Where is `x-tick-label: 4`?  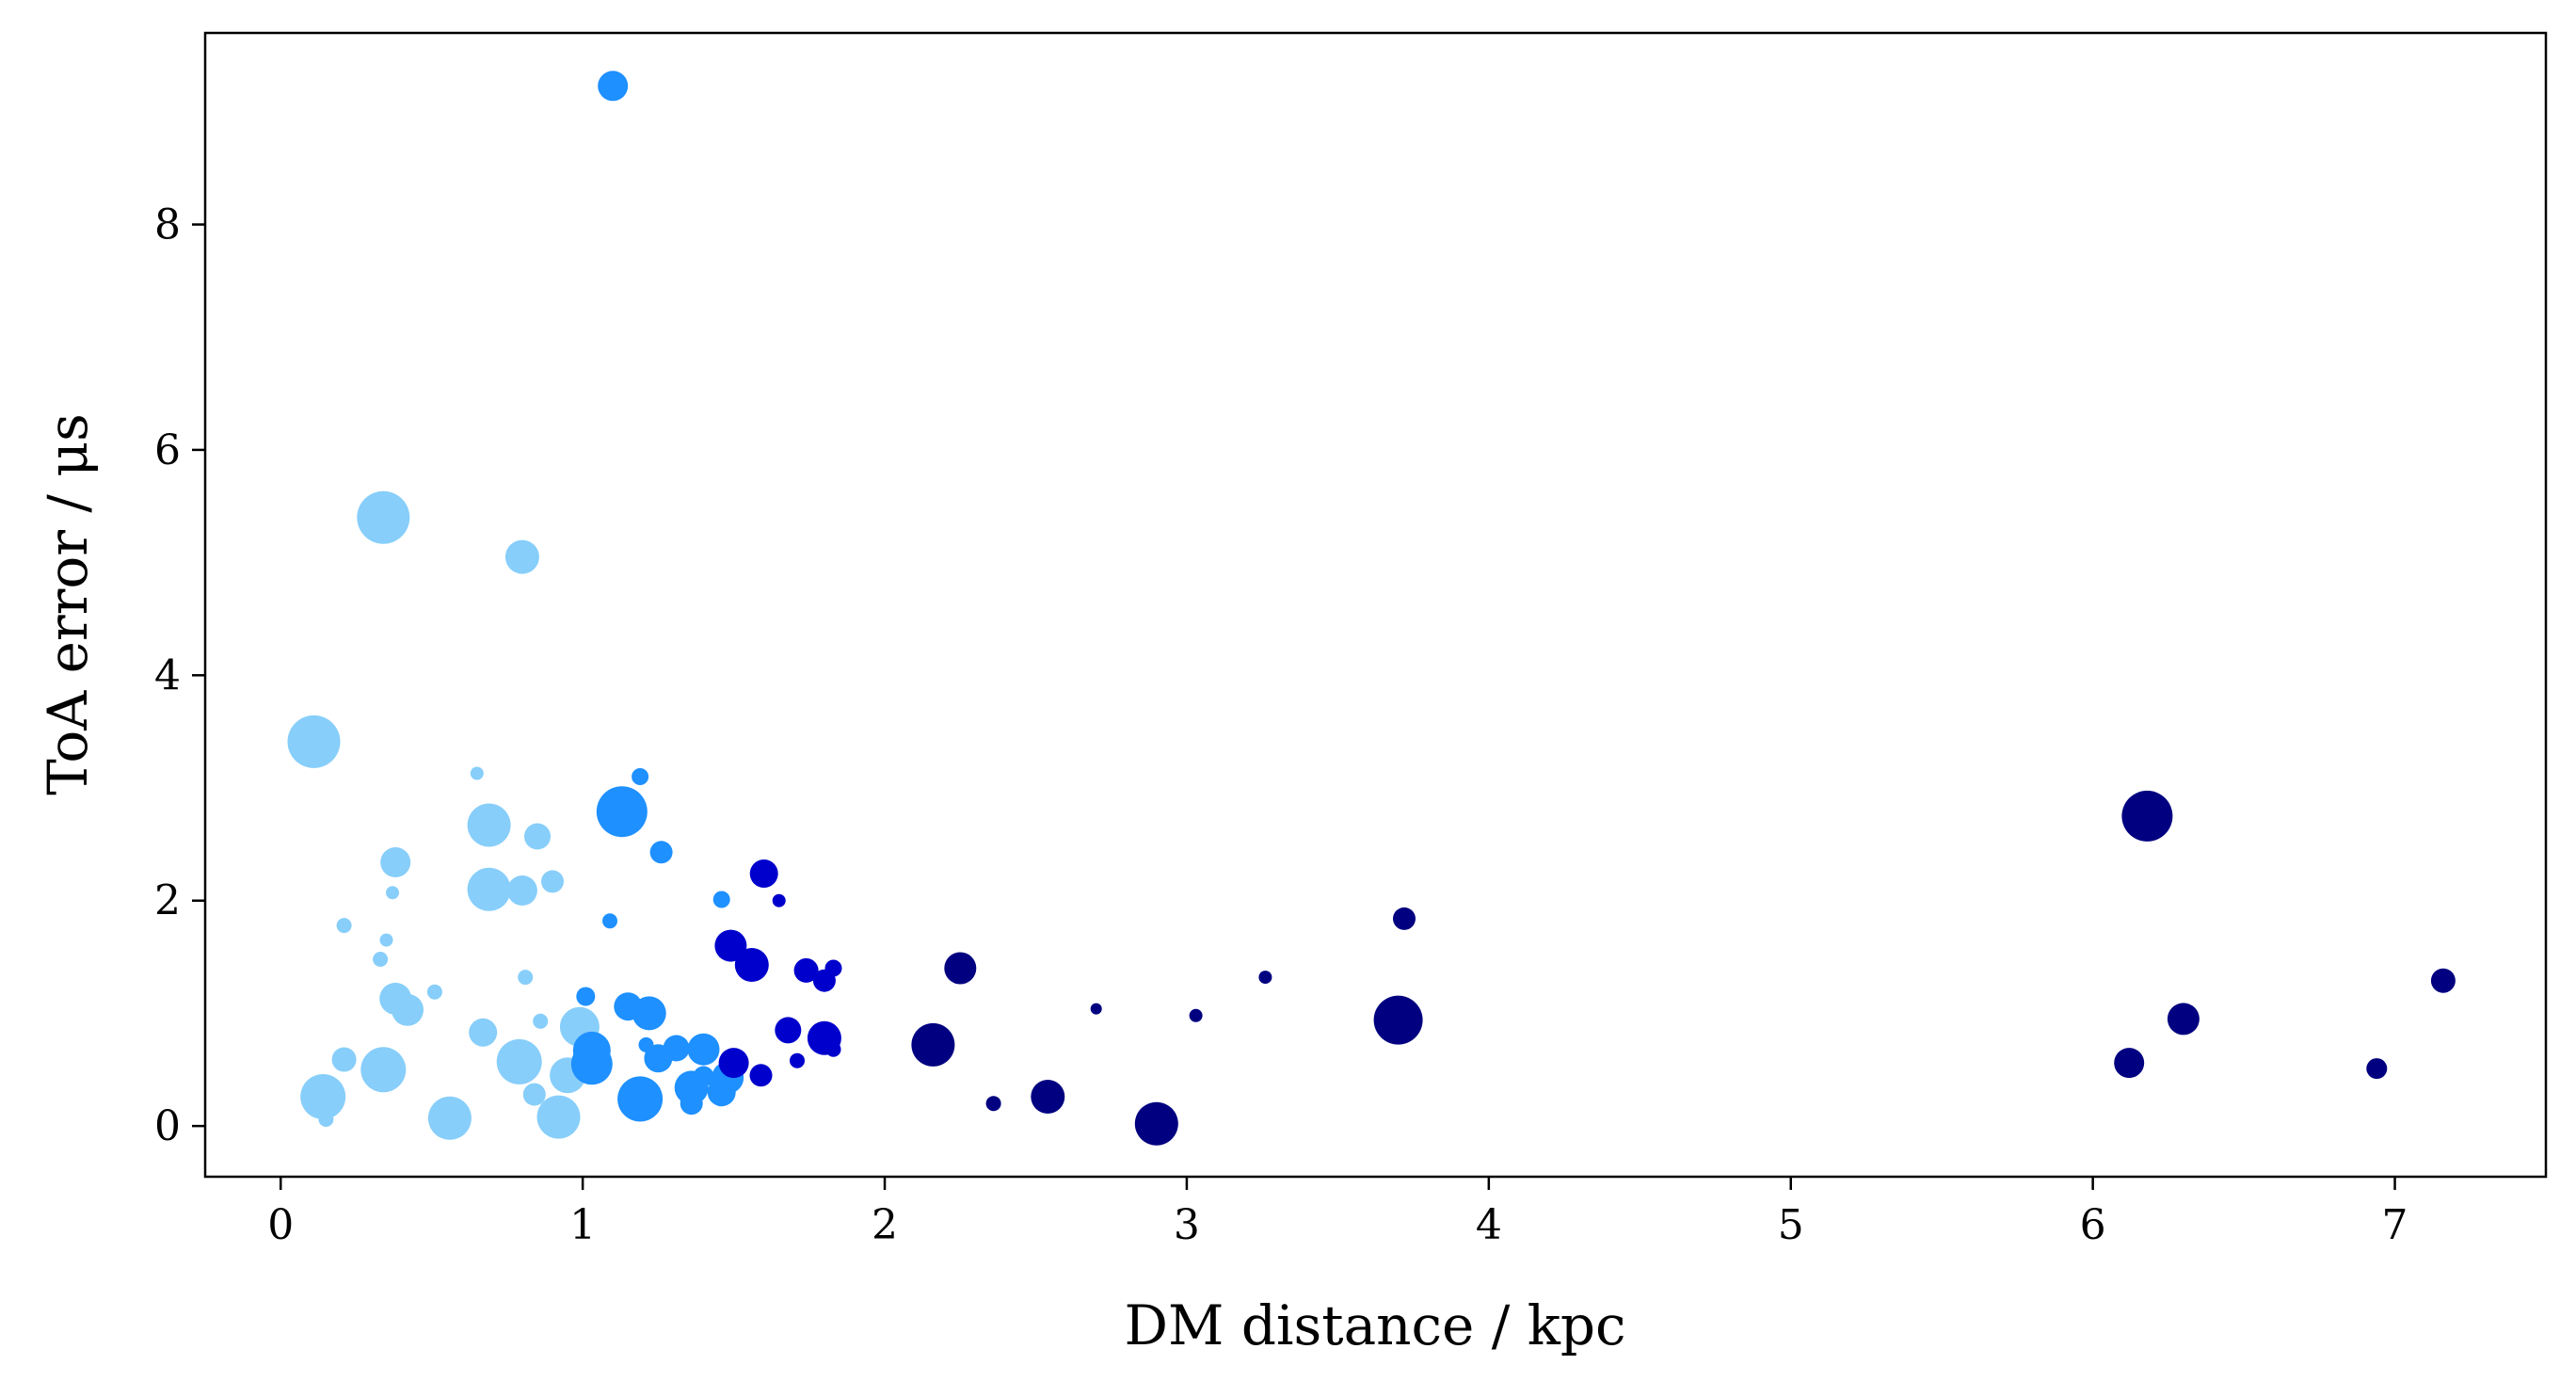 x-tick-label: 4 is located at coordinates (1489, 1225).